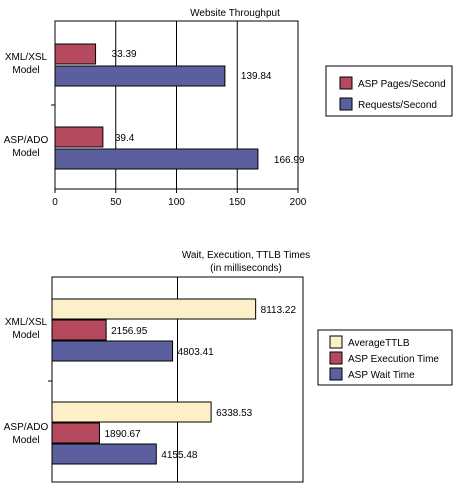  Describe the element at coordinates (116, 202) in the screenshot. I see `chart1-x-tick-label: 50` at that location.